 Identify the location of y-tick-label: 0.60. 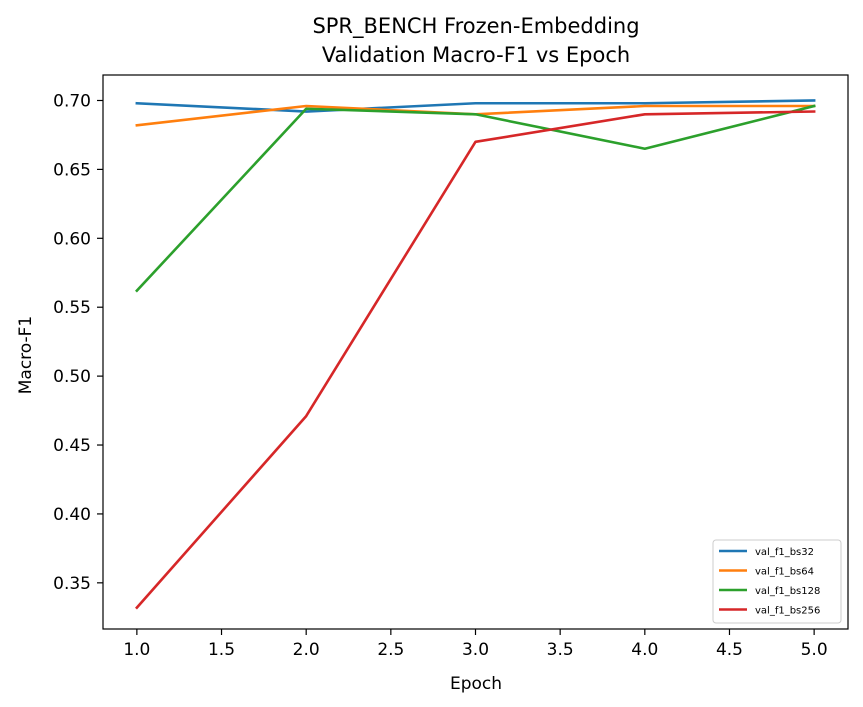
(72, 239).